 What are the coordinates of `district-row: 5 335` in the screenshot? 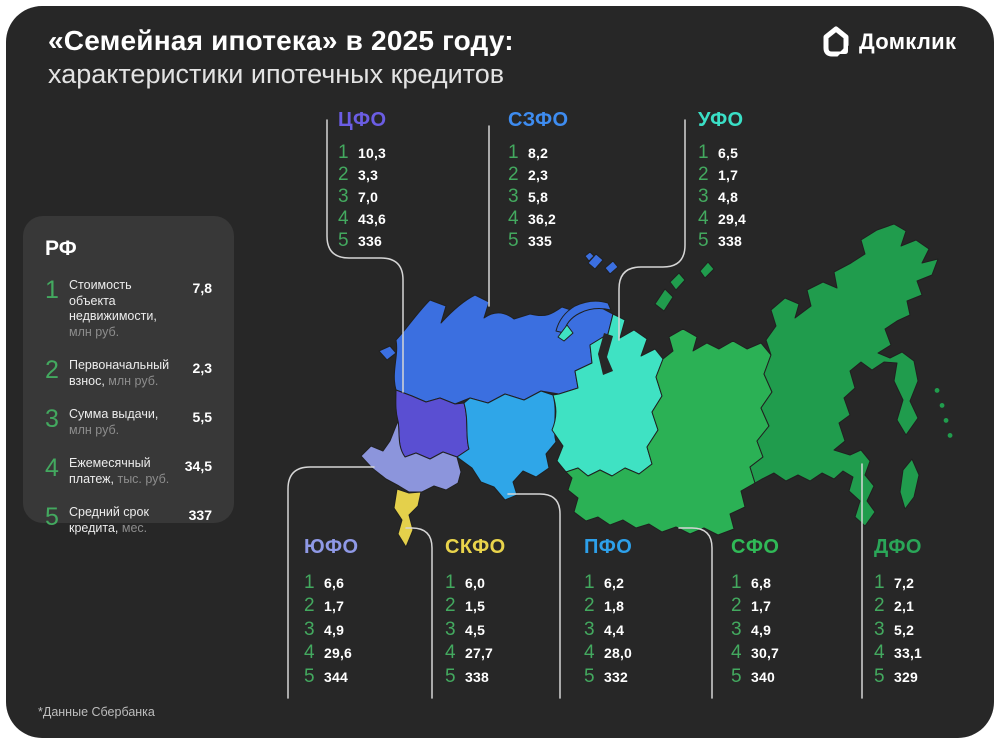 It's located at (554, 241).